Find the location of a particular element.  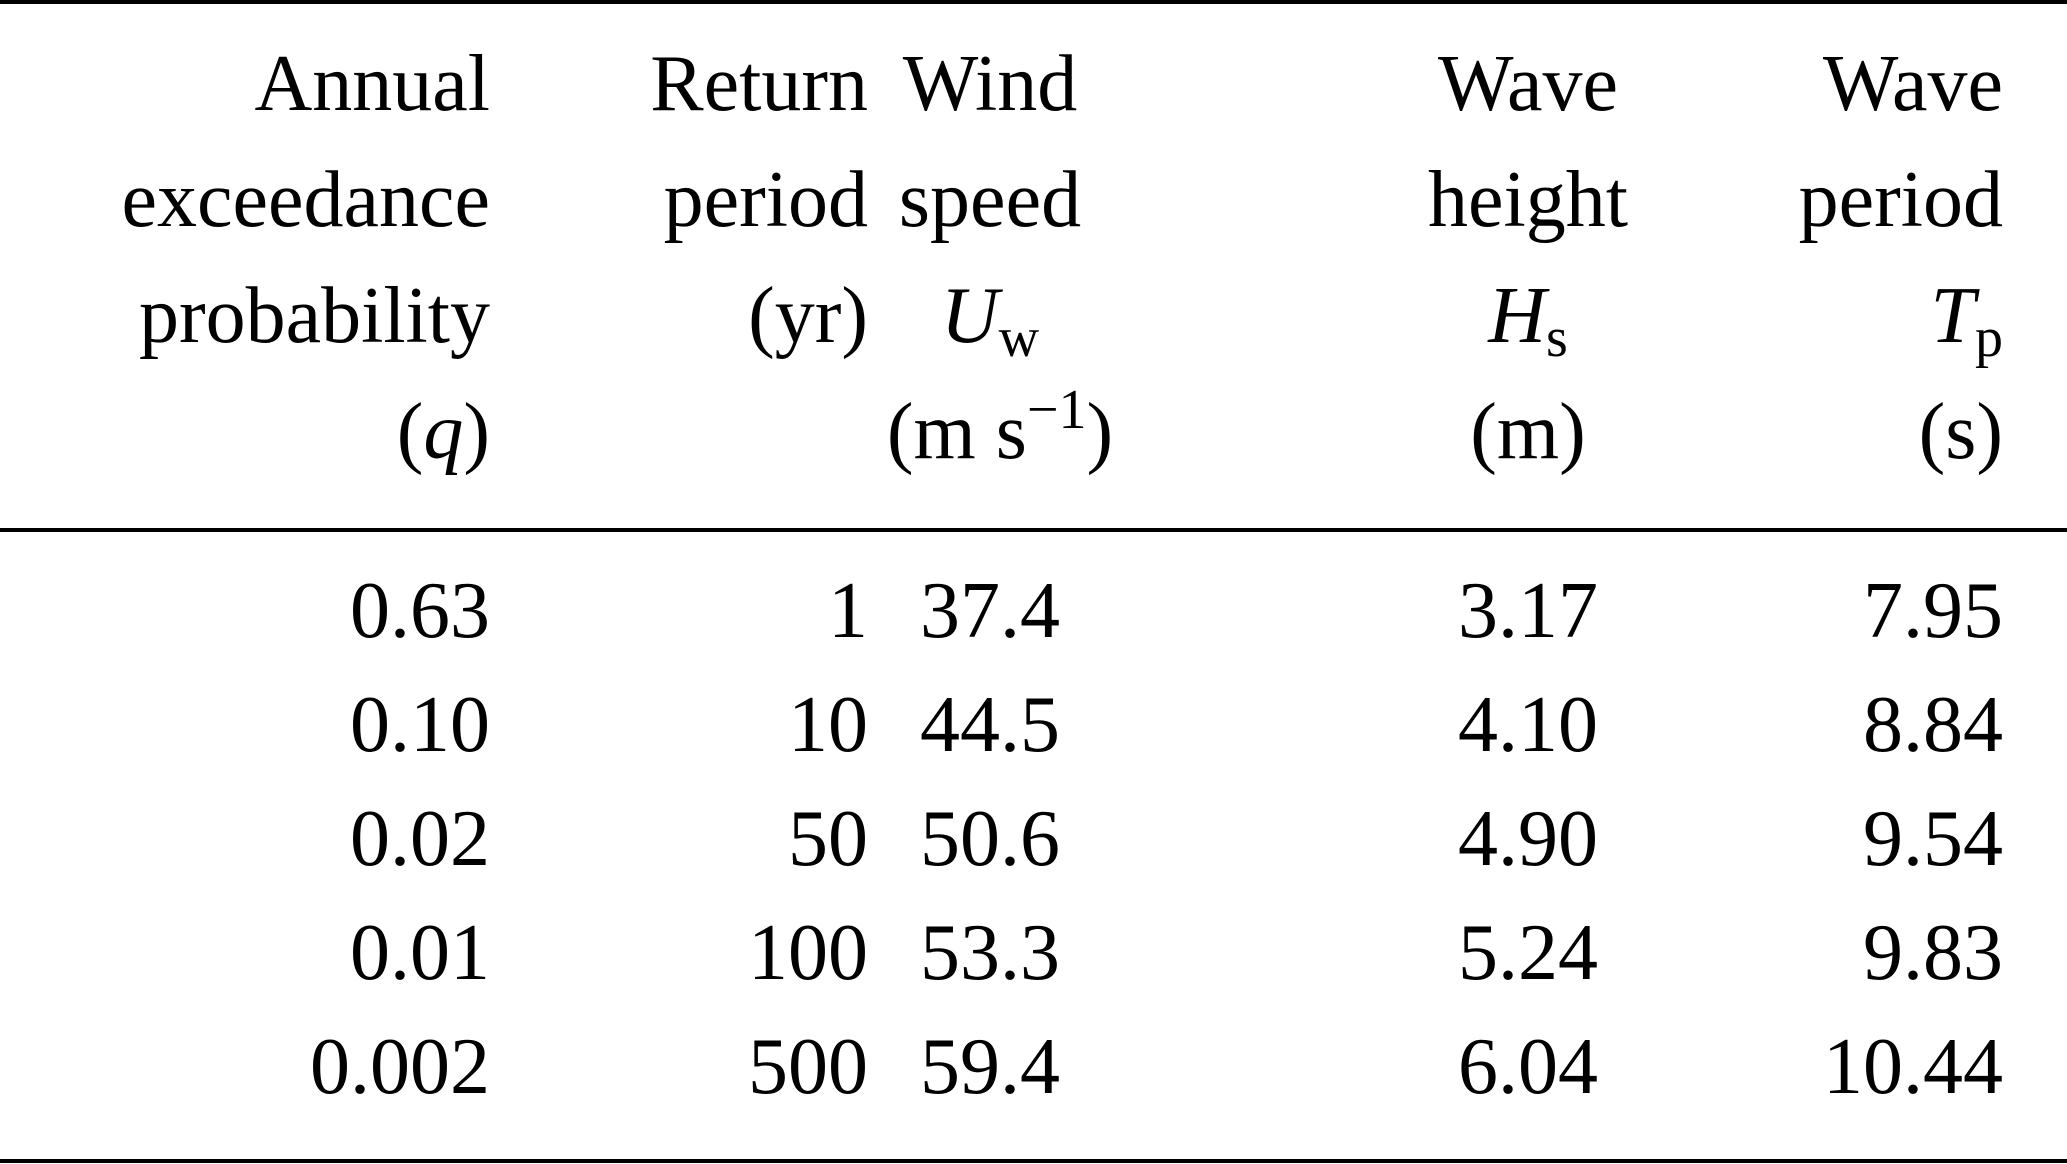

header-symbol: Tp is located at coordinates (1967, 322).